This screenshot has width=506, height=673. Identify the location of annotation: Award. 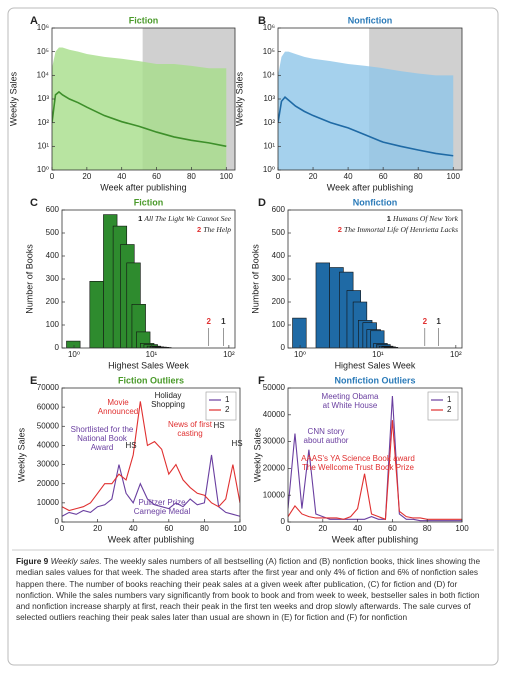
(102, 447).